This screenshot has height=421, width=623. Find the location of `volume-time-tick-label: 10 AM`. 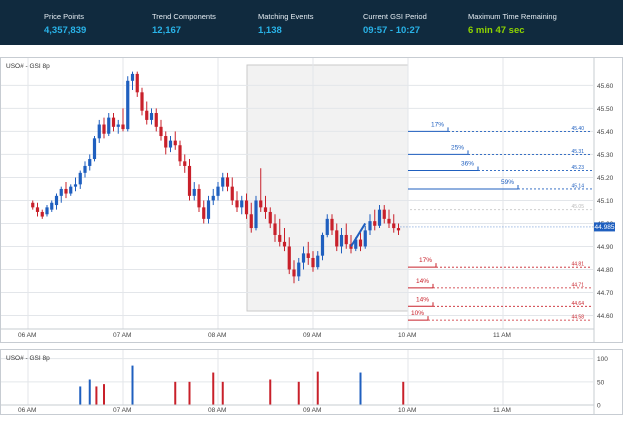

volume-time-tick-label: 10 AM is located at coordinates (407, 410).